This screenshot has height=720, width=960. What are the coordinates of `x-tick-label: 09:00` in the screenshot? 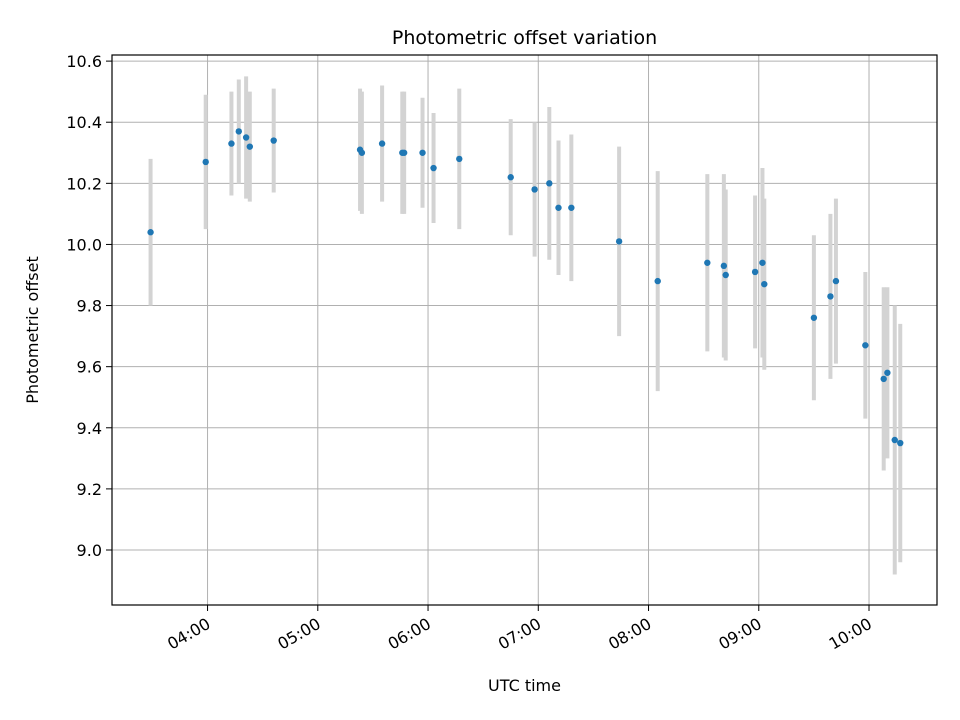 It's located at (739, 634).